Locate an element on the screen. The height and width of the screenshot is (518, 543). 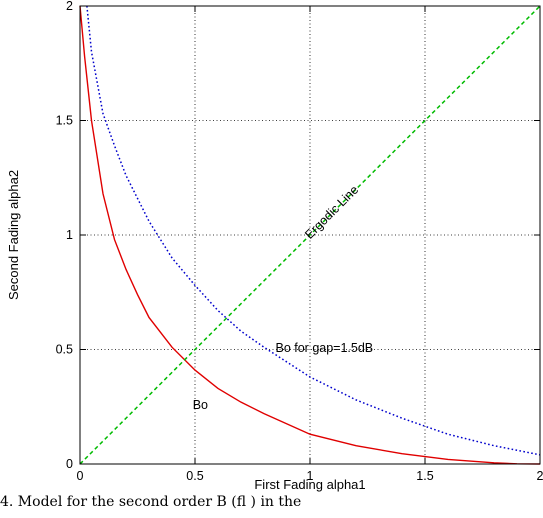
annotations: Ergodic Line Bo for gap=1.5dB Bo is located at coordinates (283, 297).